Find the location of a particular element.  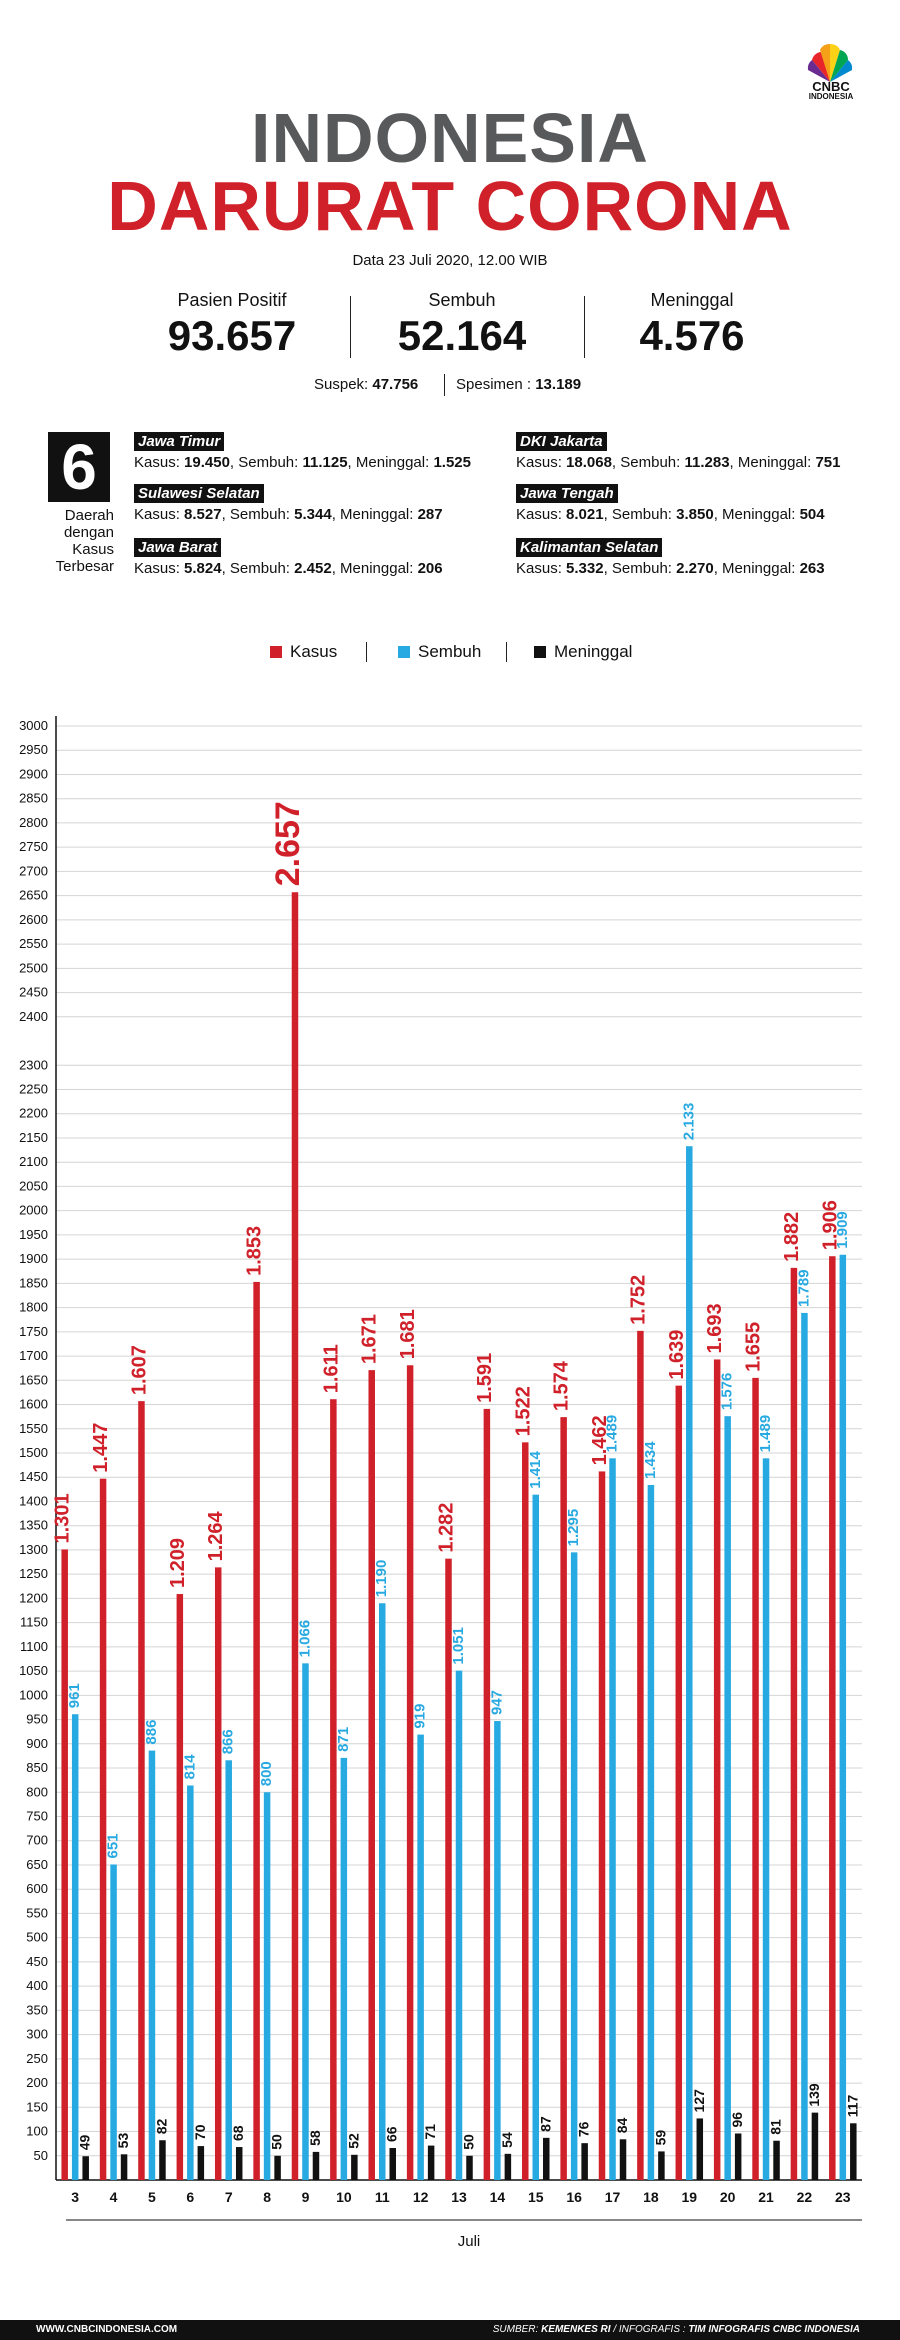

data-label-sembuh: 1.489 is located at coordinates (765, 1434).